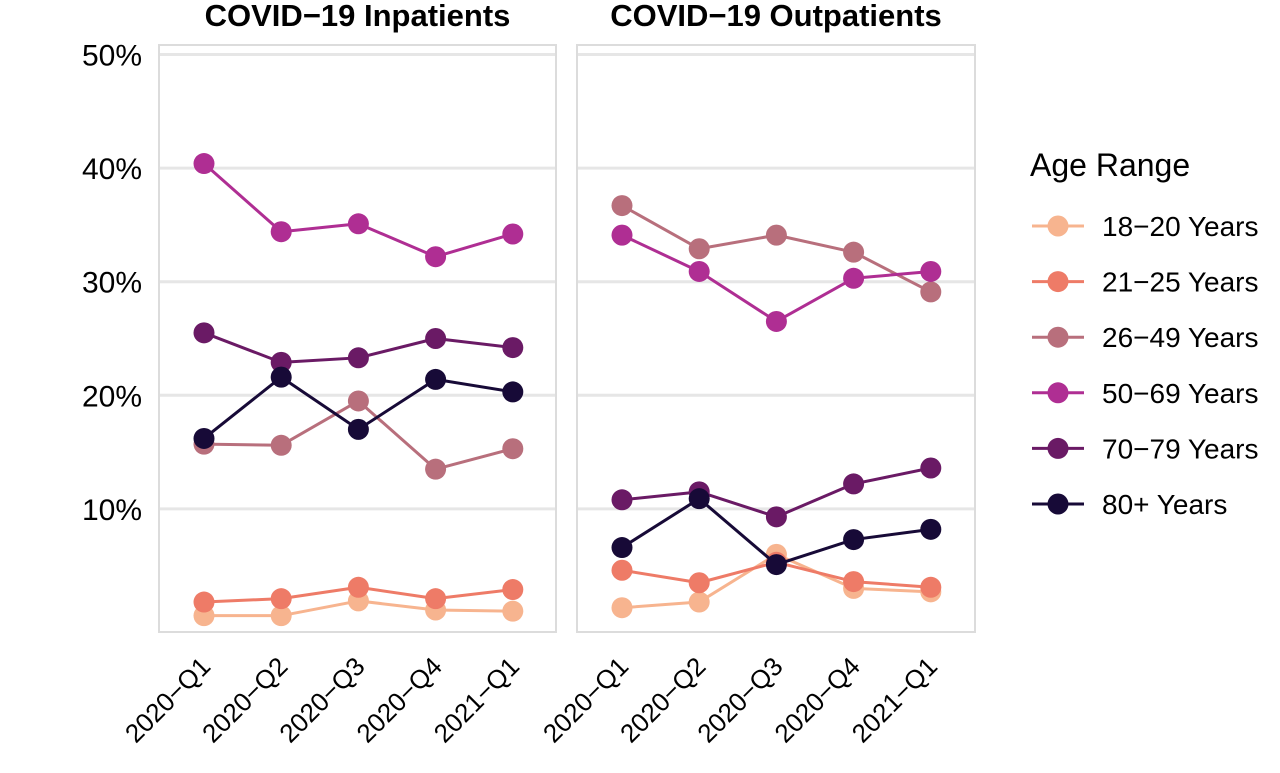 The height and width of the screenshot is (773, 1280). What do you see at coordinates (358, 16) in the screenshot?
I see `panel-title: COVID−19 Inpatients` at bounding box center [358, 16].